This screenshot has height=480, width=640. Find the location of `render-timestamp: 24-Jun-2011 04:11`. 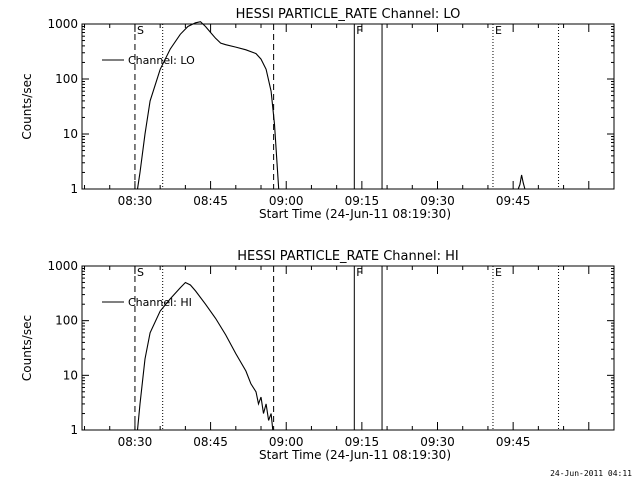

render-timestamp: 24-Jun-2011 04:11 is located at coordinates (591, 473).